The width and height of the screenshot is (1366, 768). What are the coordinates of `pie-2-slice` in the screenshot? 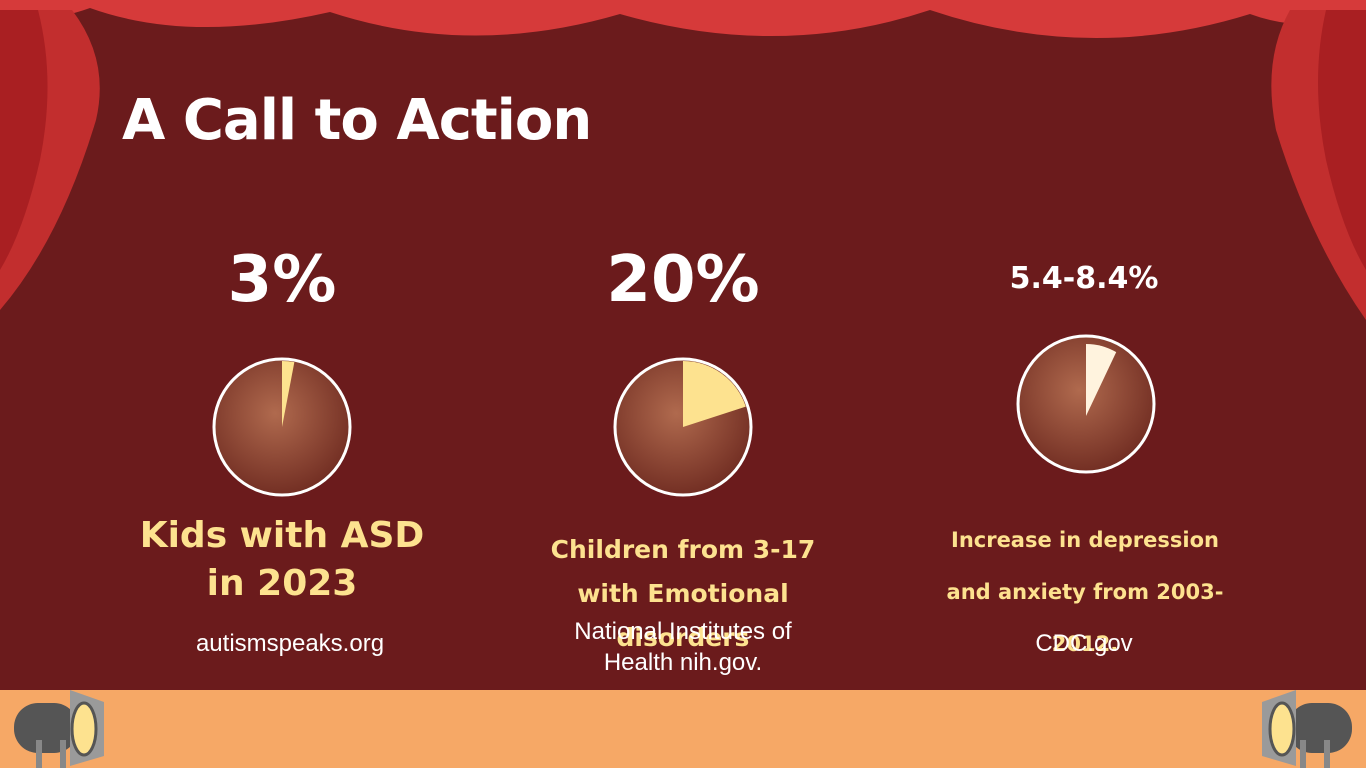 It's located at (714, 394).